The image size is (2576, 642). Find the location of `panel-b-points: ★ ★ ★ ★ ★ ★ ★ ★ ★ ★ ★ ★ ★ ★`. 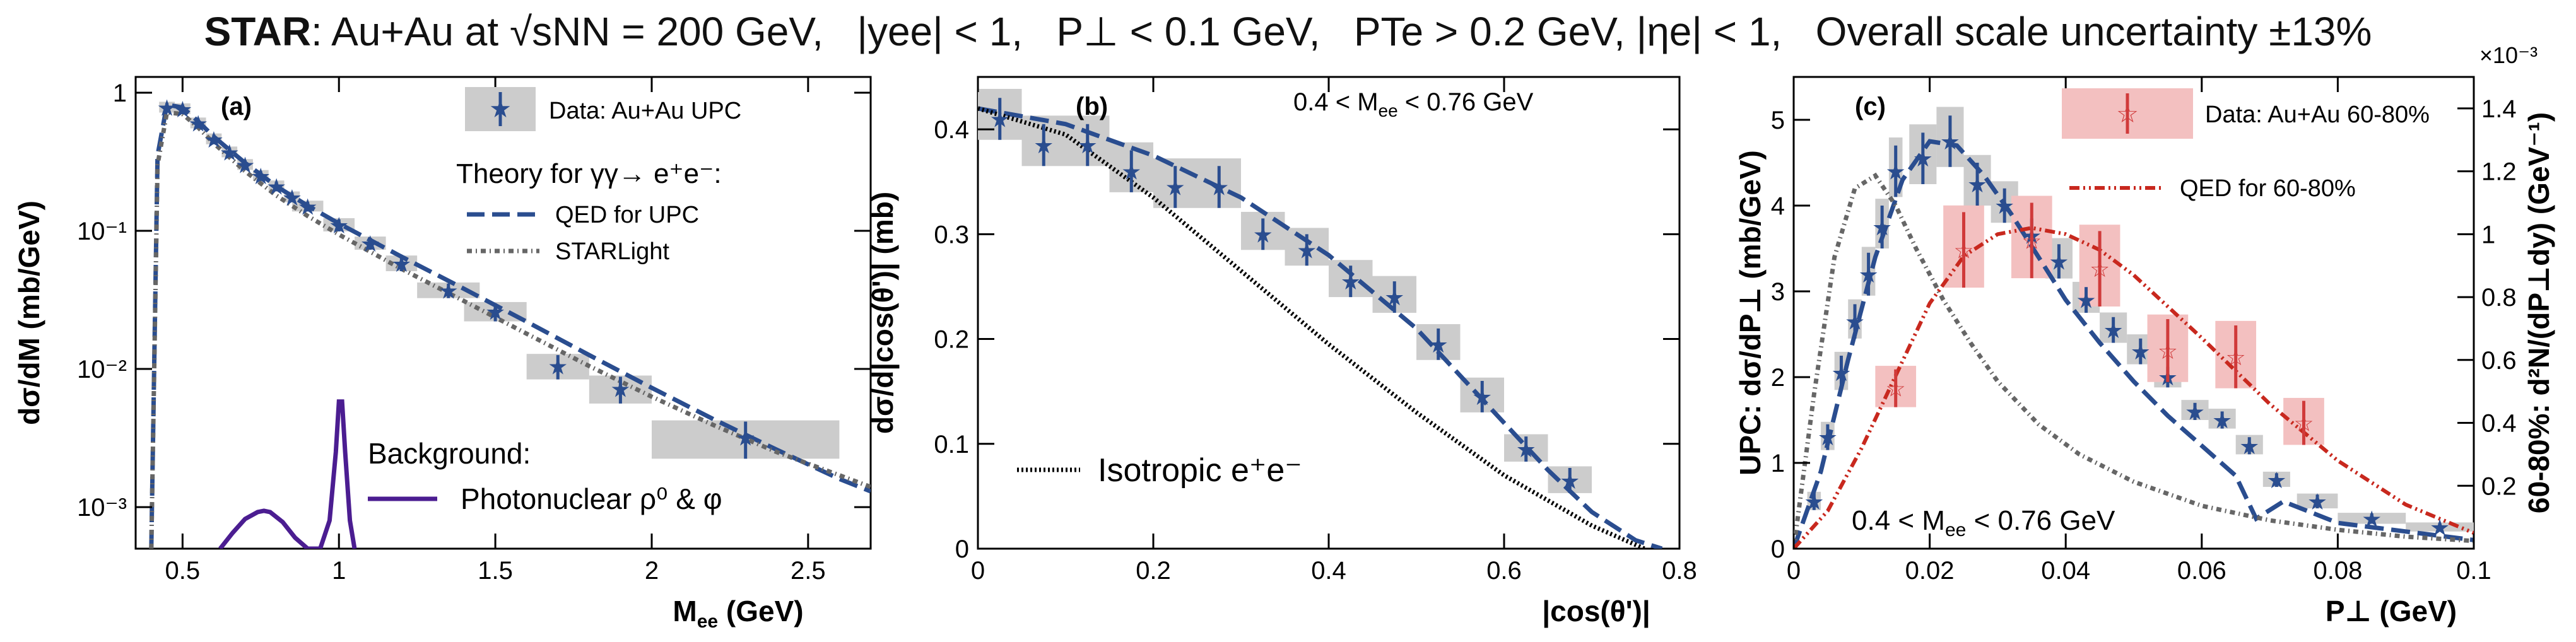

panel-b-points: ★ ★ ★ ★ ★ ★ ★ ★ ★ ★ ★ ★ ★ ★ is located at coordinates (1285, 296).